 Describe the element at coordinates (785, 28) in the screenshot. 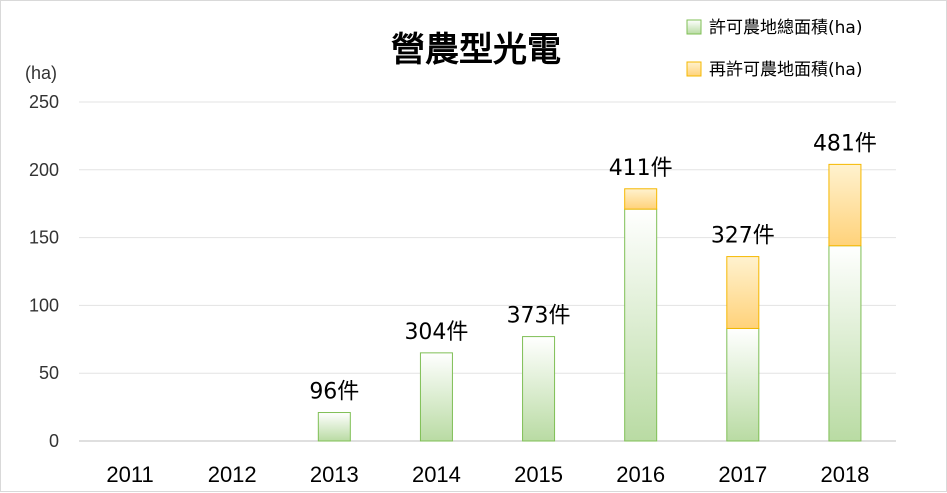

I see `legend-label: 許可農地總面積(ha)` at that location.